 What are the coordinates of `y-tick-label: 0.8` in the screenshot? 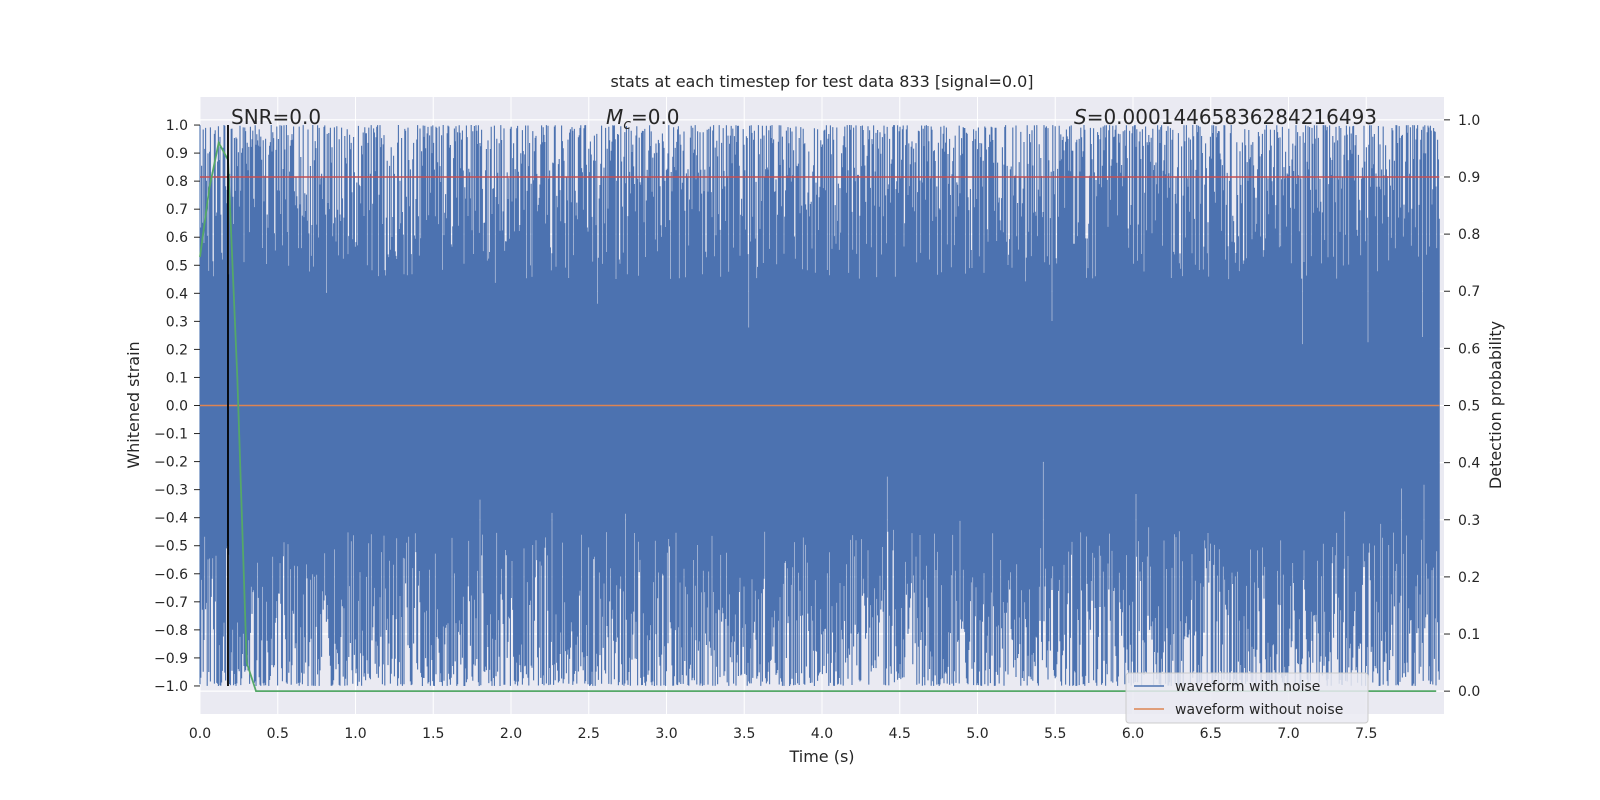 It's located at (177, 182).